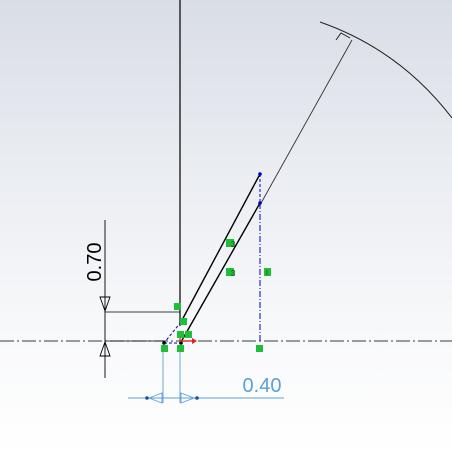  I want to click on endpoint-top, so click(260, 174).